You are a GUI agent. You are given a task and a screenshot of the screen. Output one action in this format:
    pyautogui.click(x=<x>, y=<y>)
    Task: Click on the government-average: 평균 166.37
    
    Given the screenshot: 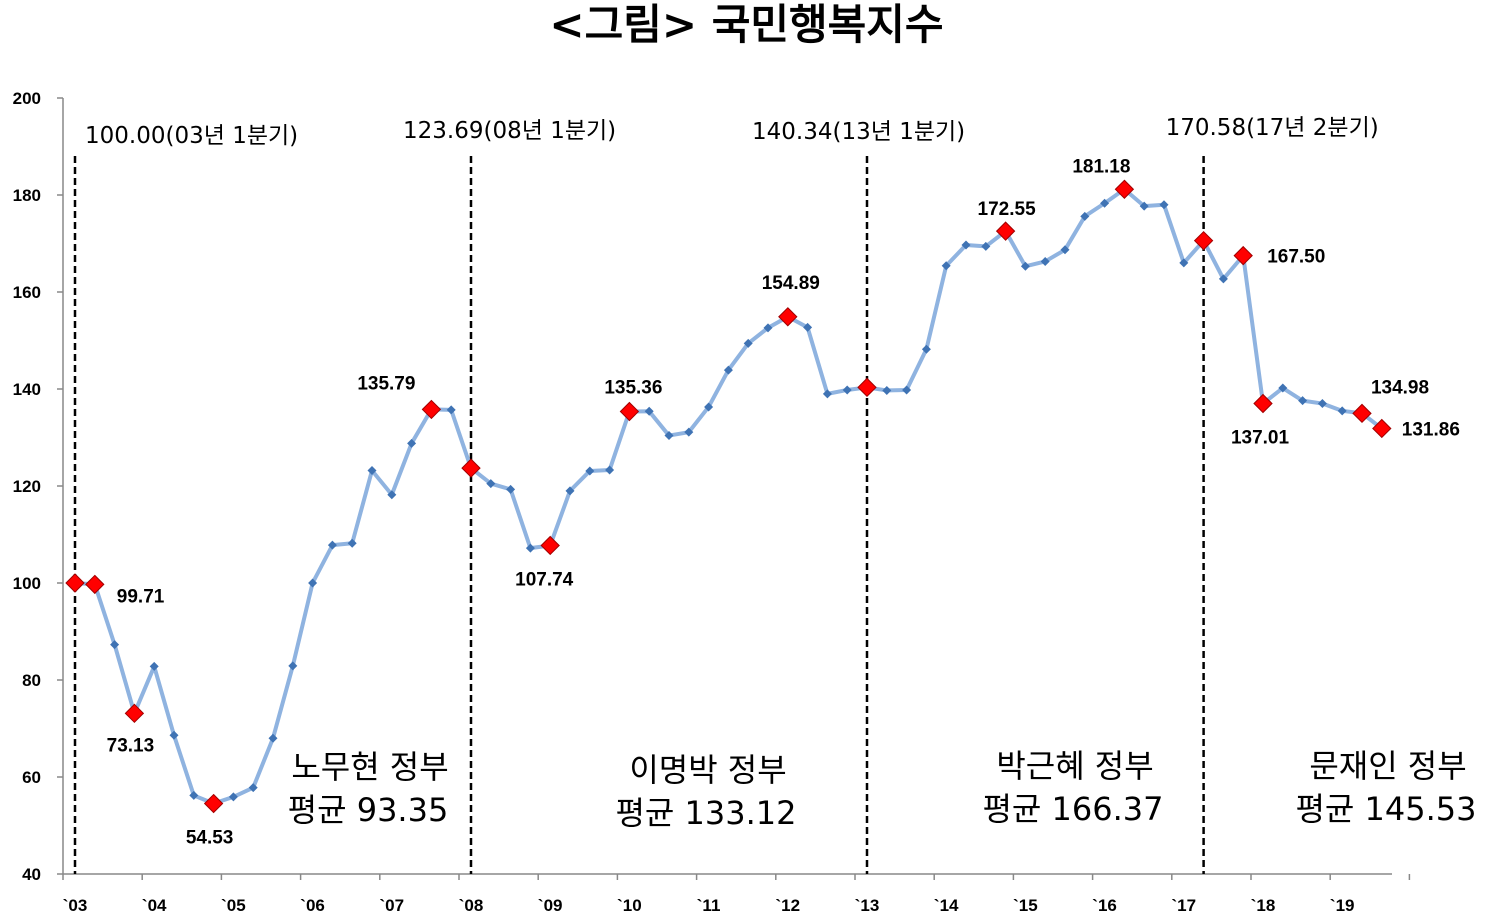 What is the action you would take?
    pyautogui.click(x=1072, y=809)
    